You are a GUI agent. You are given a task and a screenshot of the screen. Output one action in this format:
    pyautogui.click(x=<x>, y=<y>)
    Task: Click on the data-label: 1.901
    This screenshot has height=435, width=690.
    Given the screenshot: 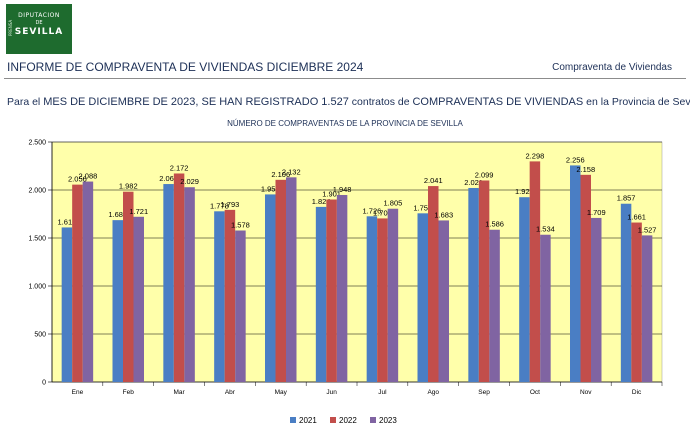 What is the action you would take?
    pyautogui.click(x=331, y=194)
    